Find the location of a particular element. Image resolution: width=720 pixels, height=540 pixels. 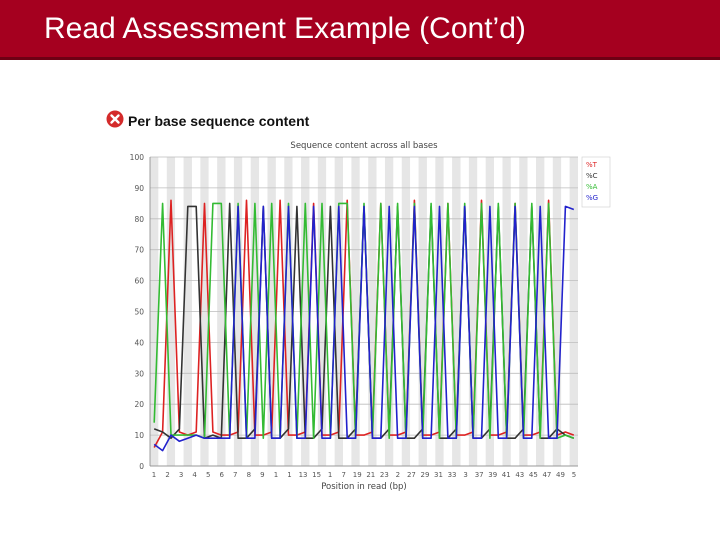

y-tick-label: 90 is located at coordinates (139, 188).